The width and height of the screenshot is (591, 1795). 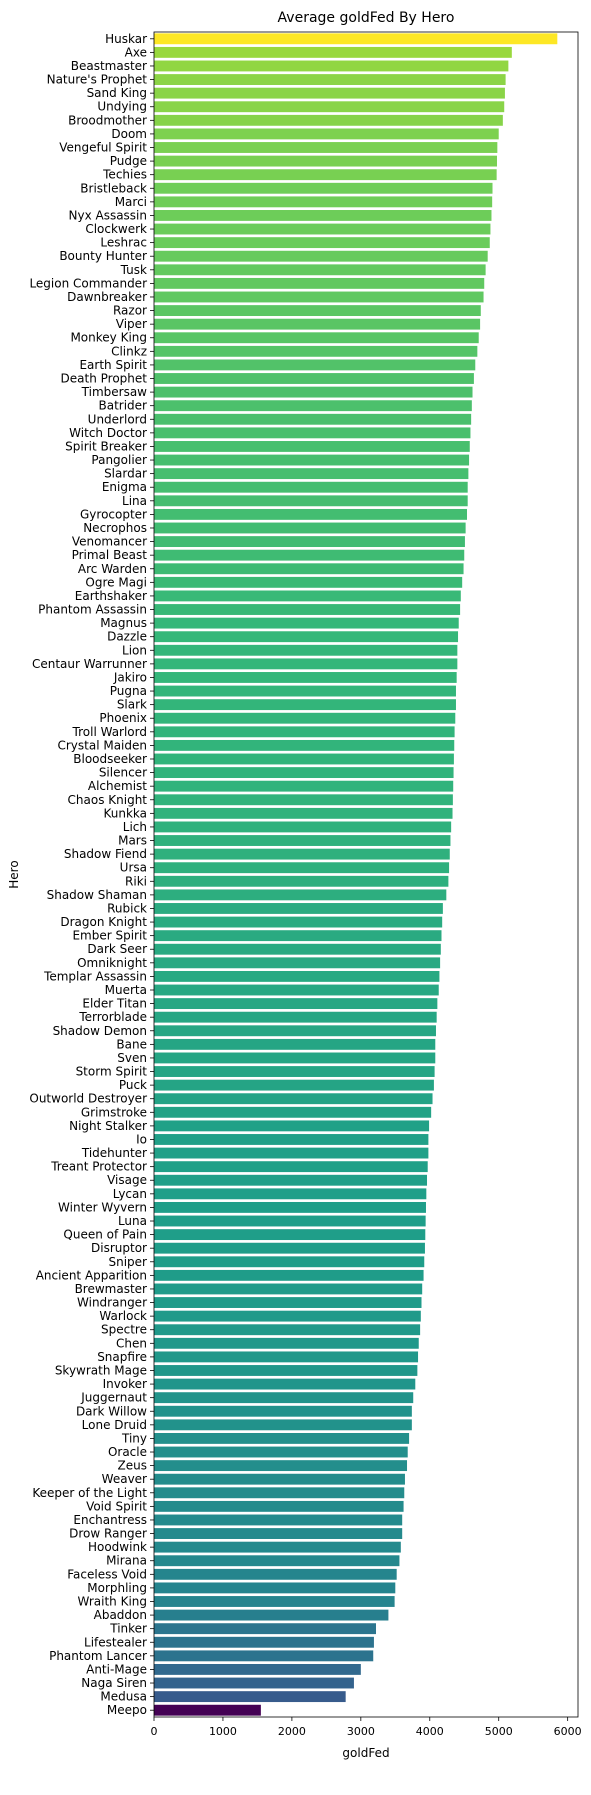 I want to click on y-tick-label: Grimstroke, so click(x=114, y=1112).